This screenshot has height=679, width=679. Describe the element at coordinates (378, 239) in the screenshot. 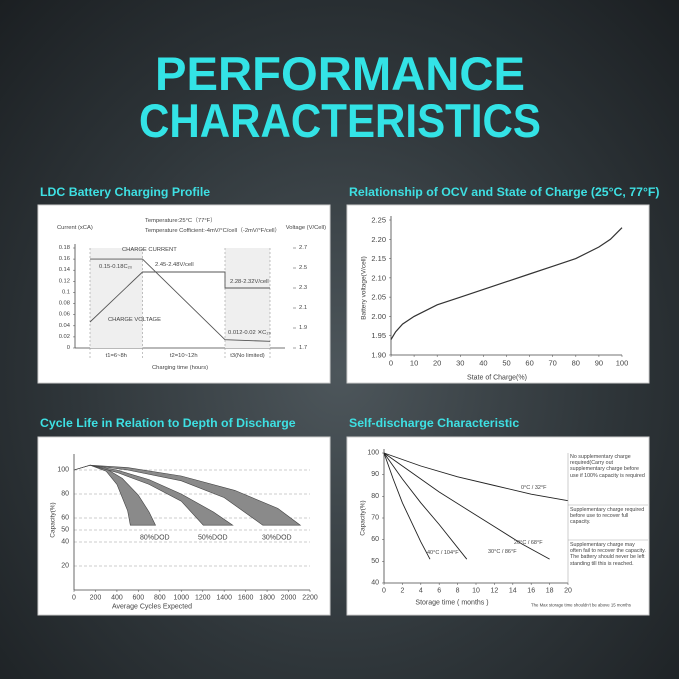

I see `y-tick-label: 2.20` at that location.